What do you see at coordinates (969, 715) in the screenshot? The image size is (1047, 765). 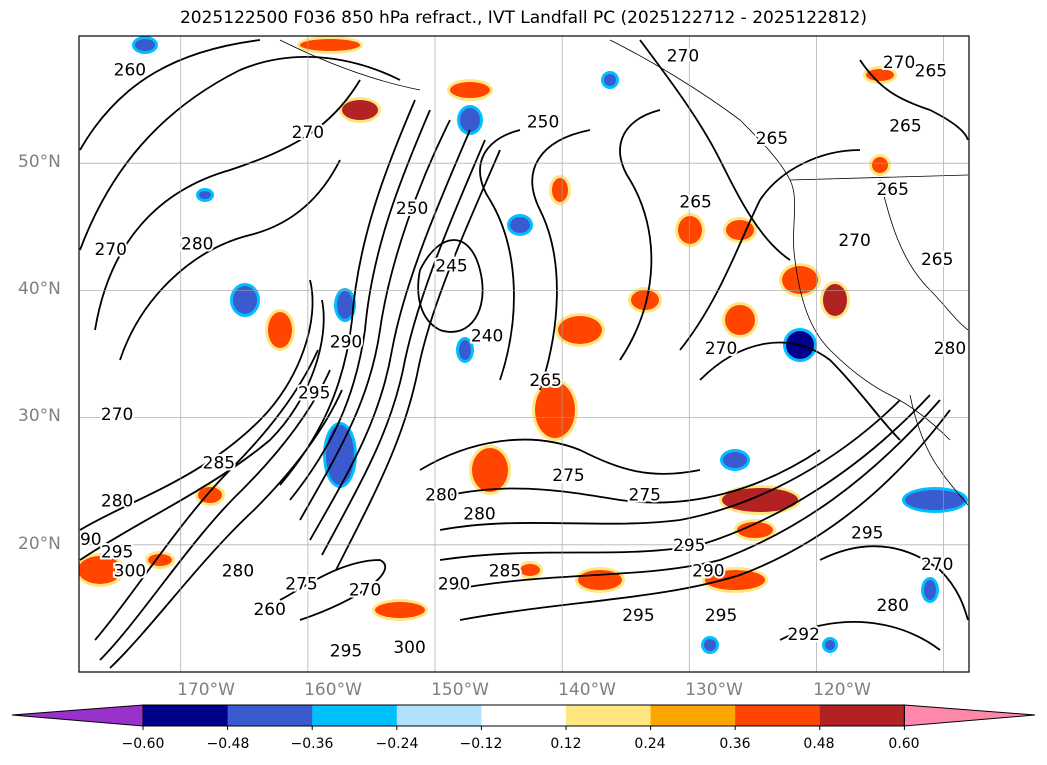 I see `colorbar-extend-high` at bounding box center [969, 715].